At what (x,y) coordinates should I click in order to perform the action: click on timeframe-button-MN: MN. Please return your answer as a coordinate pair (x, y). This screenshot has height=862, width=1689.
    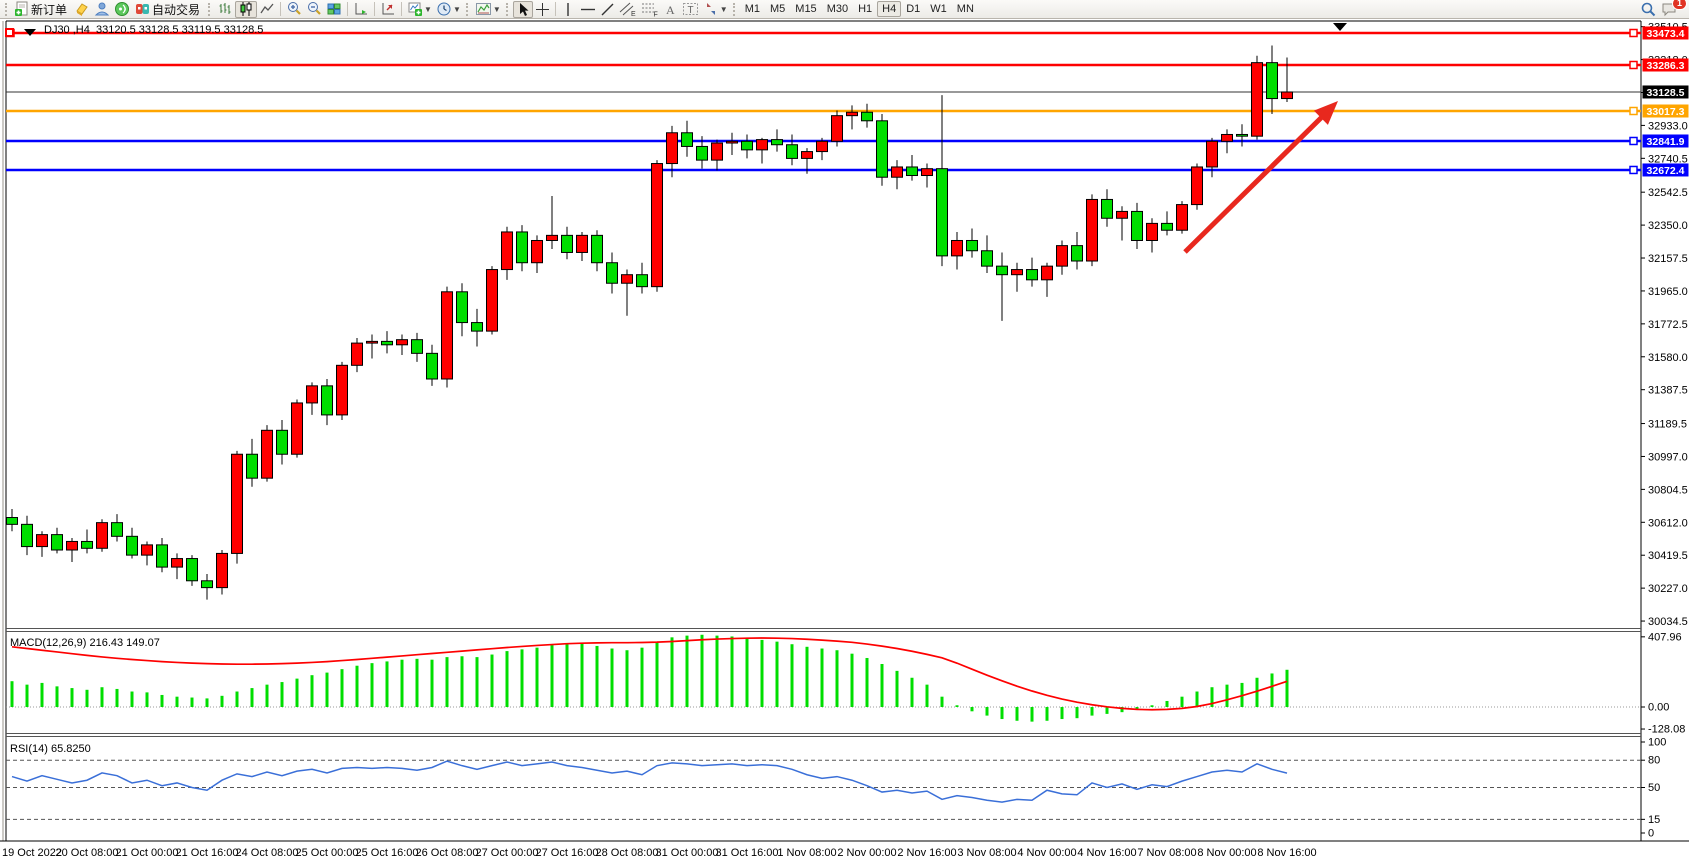
    Looking at the image, I should click on (965, 9).